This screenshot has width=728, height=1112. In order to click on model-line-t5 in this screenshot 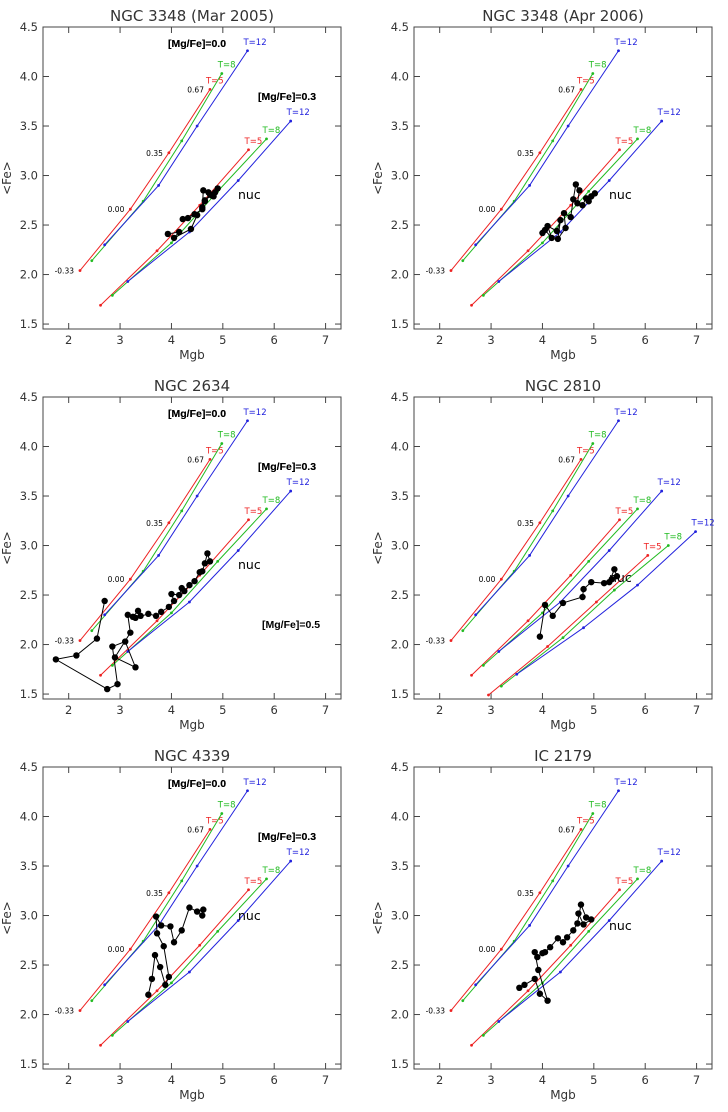, I will do `click(516, 920)`.